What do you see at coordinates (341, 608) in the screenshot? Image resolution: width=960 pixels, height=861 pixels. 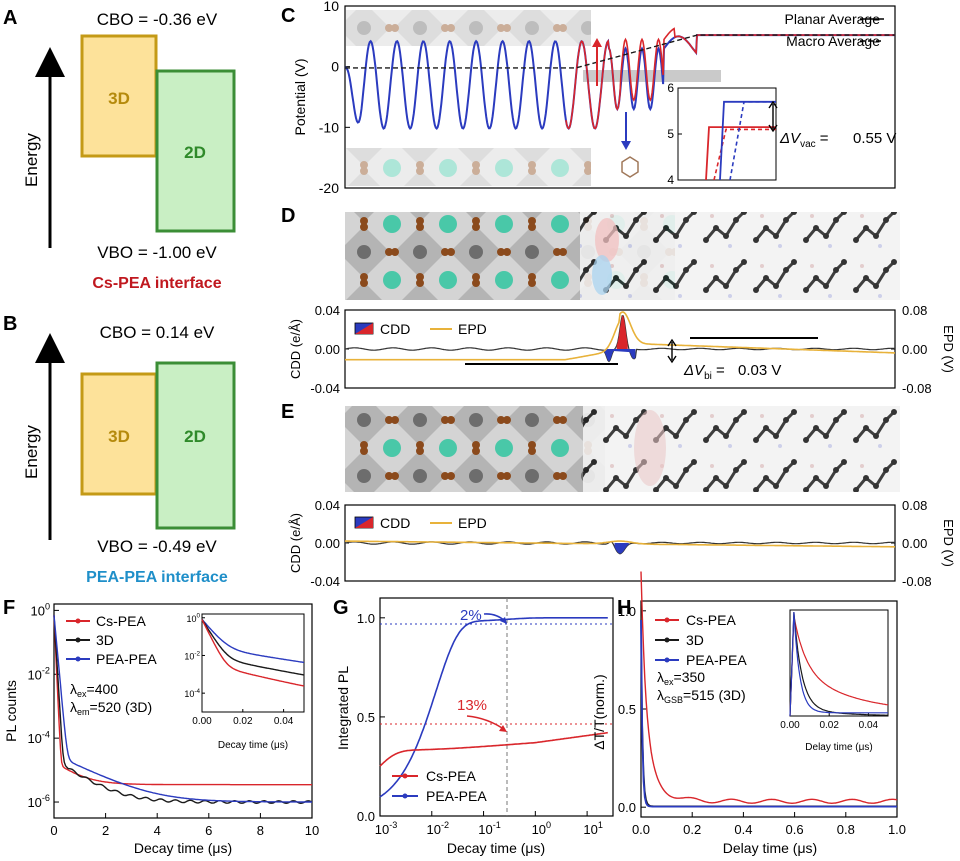 I see `panel-label-g: G` at bounding box center [341, 608].